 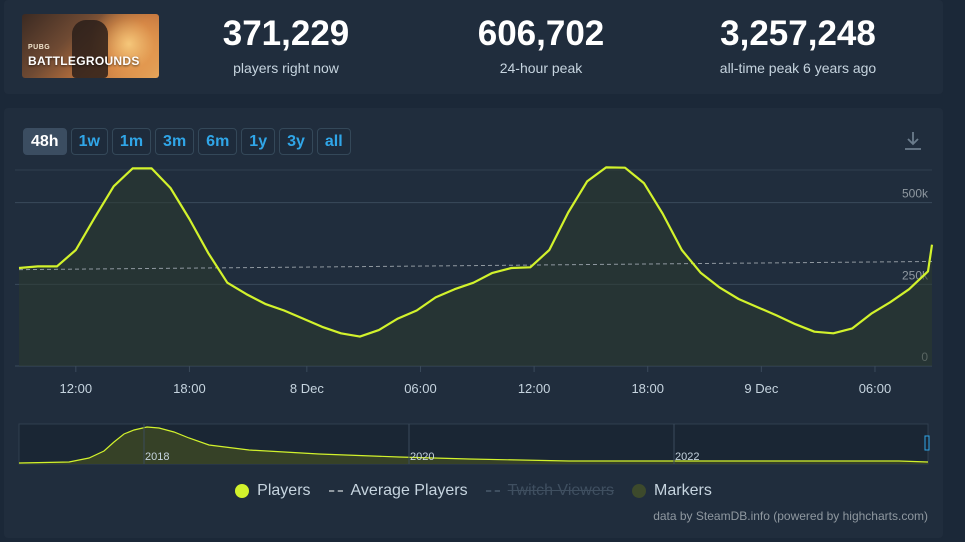 I want to click on stat-label: 24-hour peak, so click(x=541, y=68).